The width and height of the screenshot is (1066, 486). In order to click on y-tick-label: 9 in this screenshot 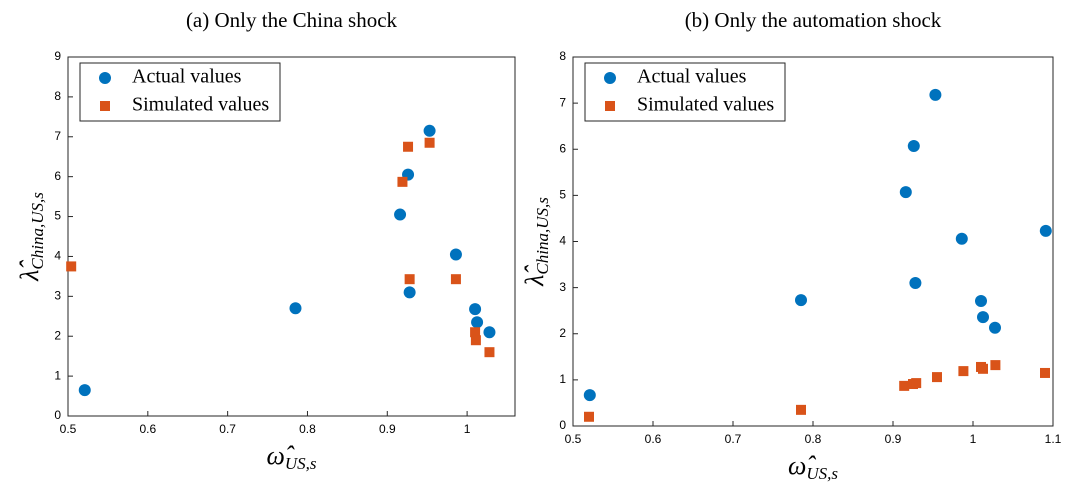, I will do `click(57, 56)`.